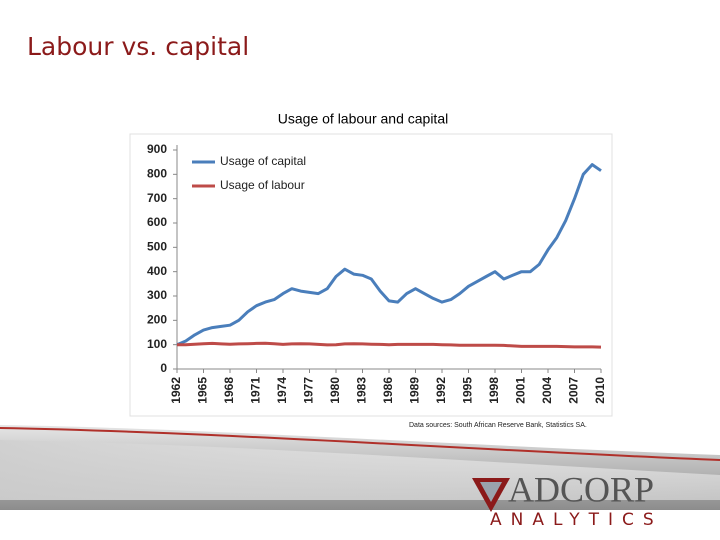 The image size is (720, 540). Describe the element at coordinates (389, 345) in the screenshot. I see `data-line` at that location.